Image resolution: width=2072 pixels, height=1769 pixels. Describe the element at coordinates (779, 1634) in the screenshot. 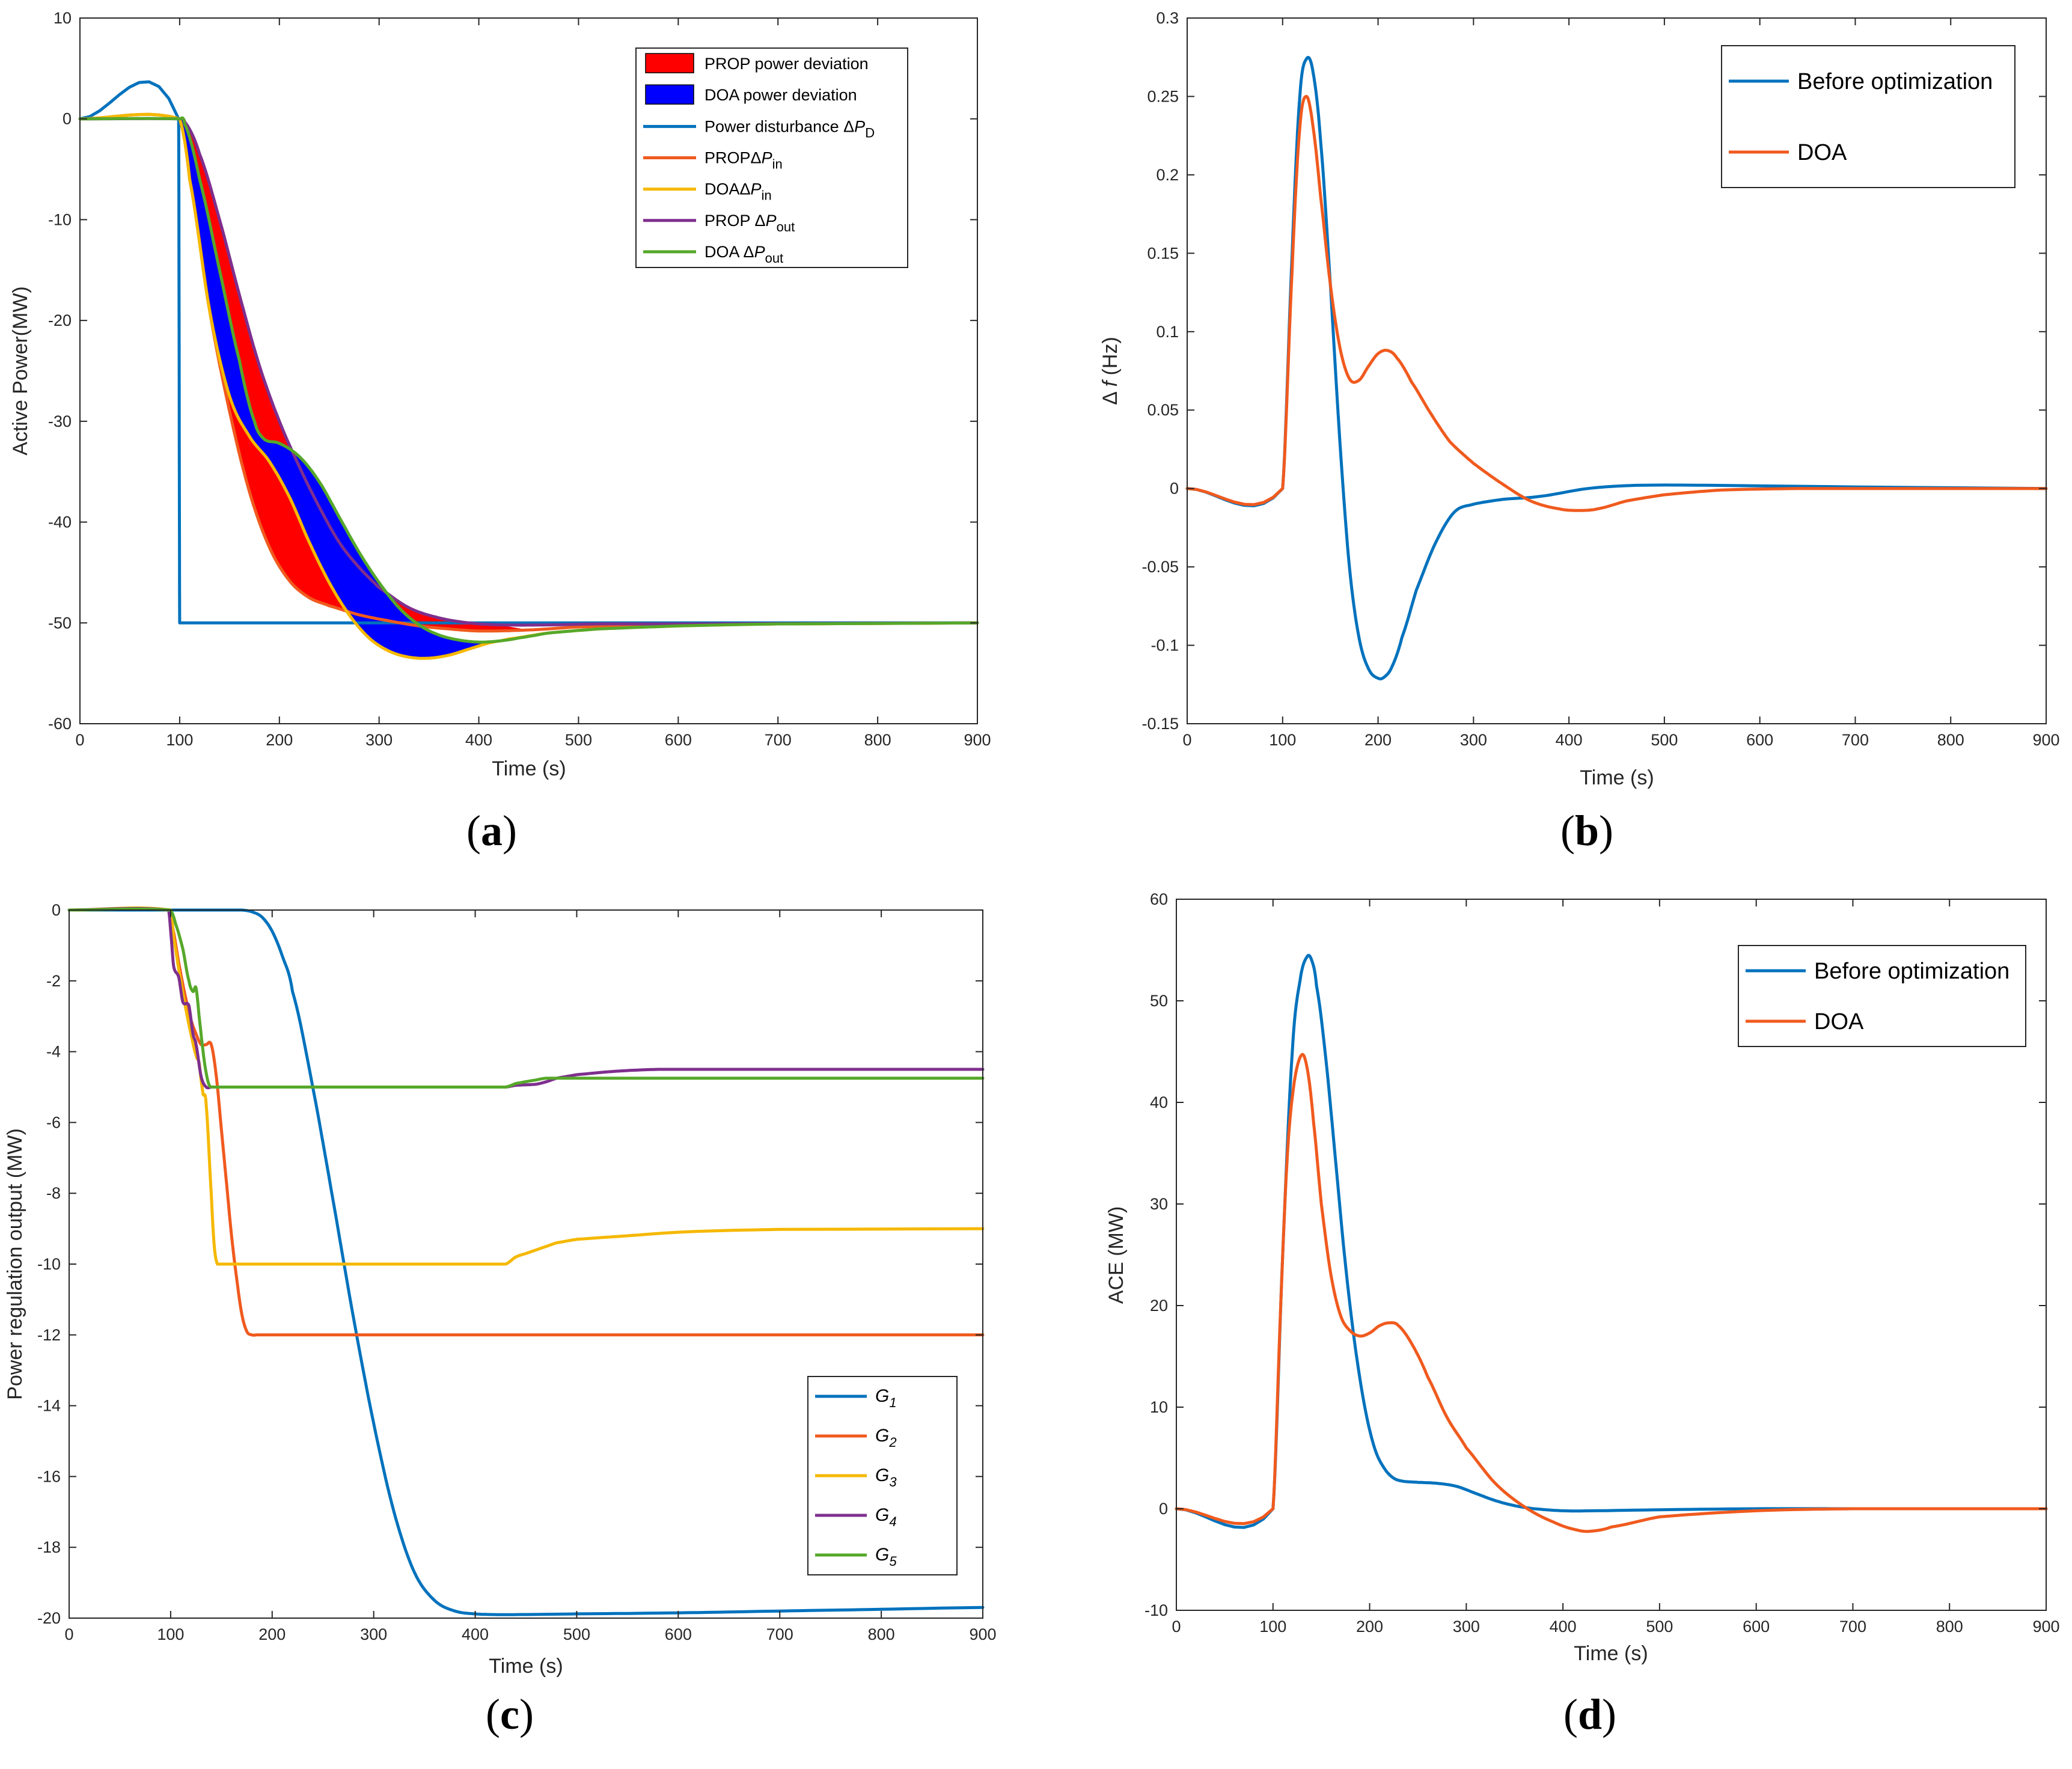

I see `chart-c-xtick-label-7: 700` at that location.